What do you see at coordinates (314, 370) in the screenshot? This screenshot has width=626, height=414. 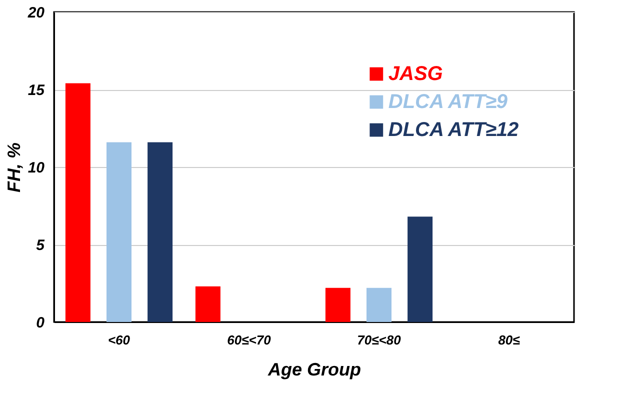 I see `x-axis-title: Age Group` at bounding box center [314, 370].